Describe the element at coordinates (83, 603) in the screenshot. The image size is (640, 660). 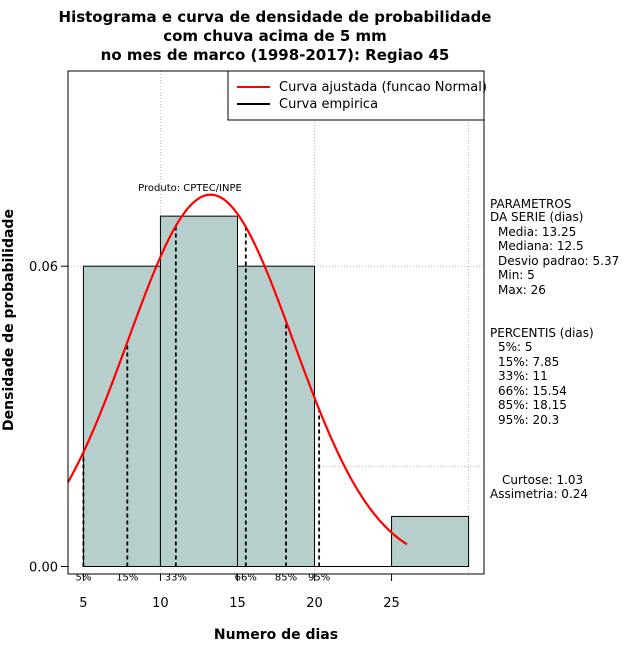
I see `x-tick-label-0: 5` at that location.